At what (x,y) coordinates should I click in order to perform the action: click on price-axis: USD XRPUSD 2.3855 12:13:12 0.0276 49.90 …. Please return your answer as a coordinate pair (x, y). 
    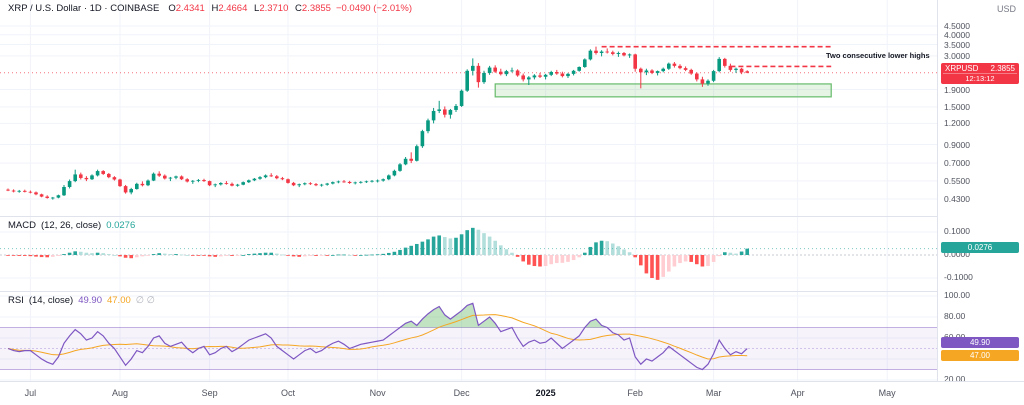
    Looking at the image, I should click on (980, 192).